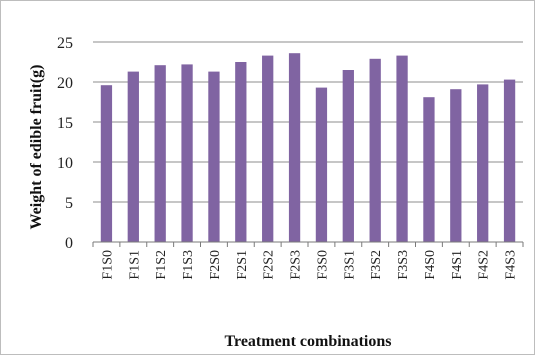 Image resolution: width=535 pixels, height=356 pixels. What do you see at coordinates (376, 265) in the screenshot?
I see `x-tick-label: F3S2` at bounding box center [376, 265].